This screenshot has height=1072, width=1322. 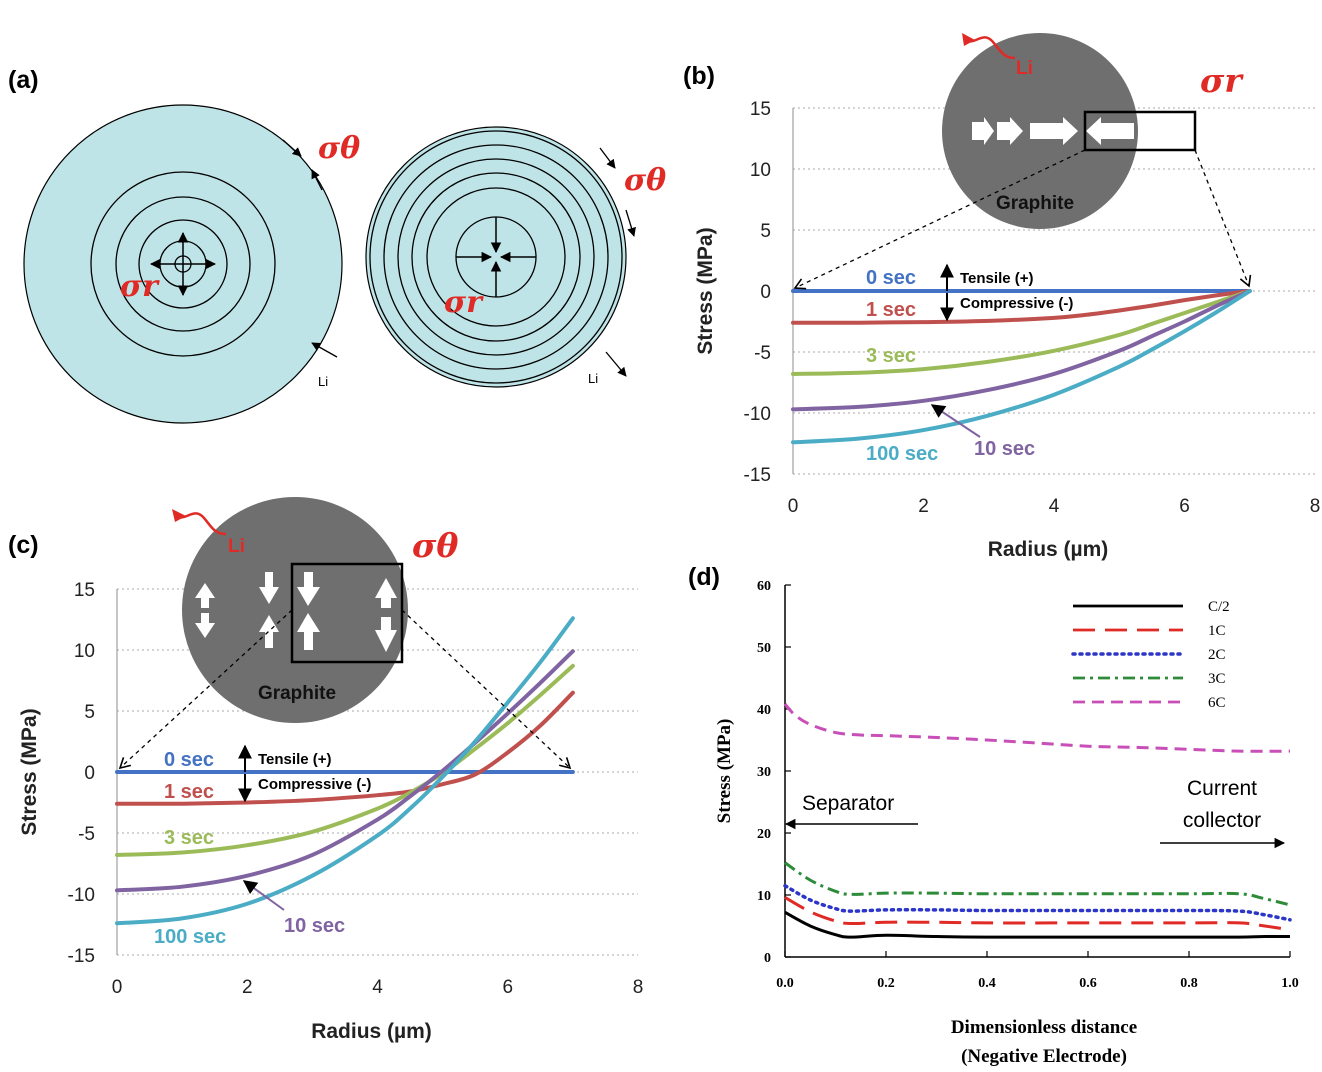 I want to click on graphite-inset-b: Graphite Li σr, so click(x=1022, y=161).